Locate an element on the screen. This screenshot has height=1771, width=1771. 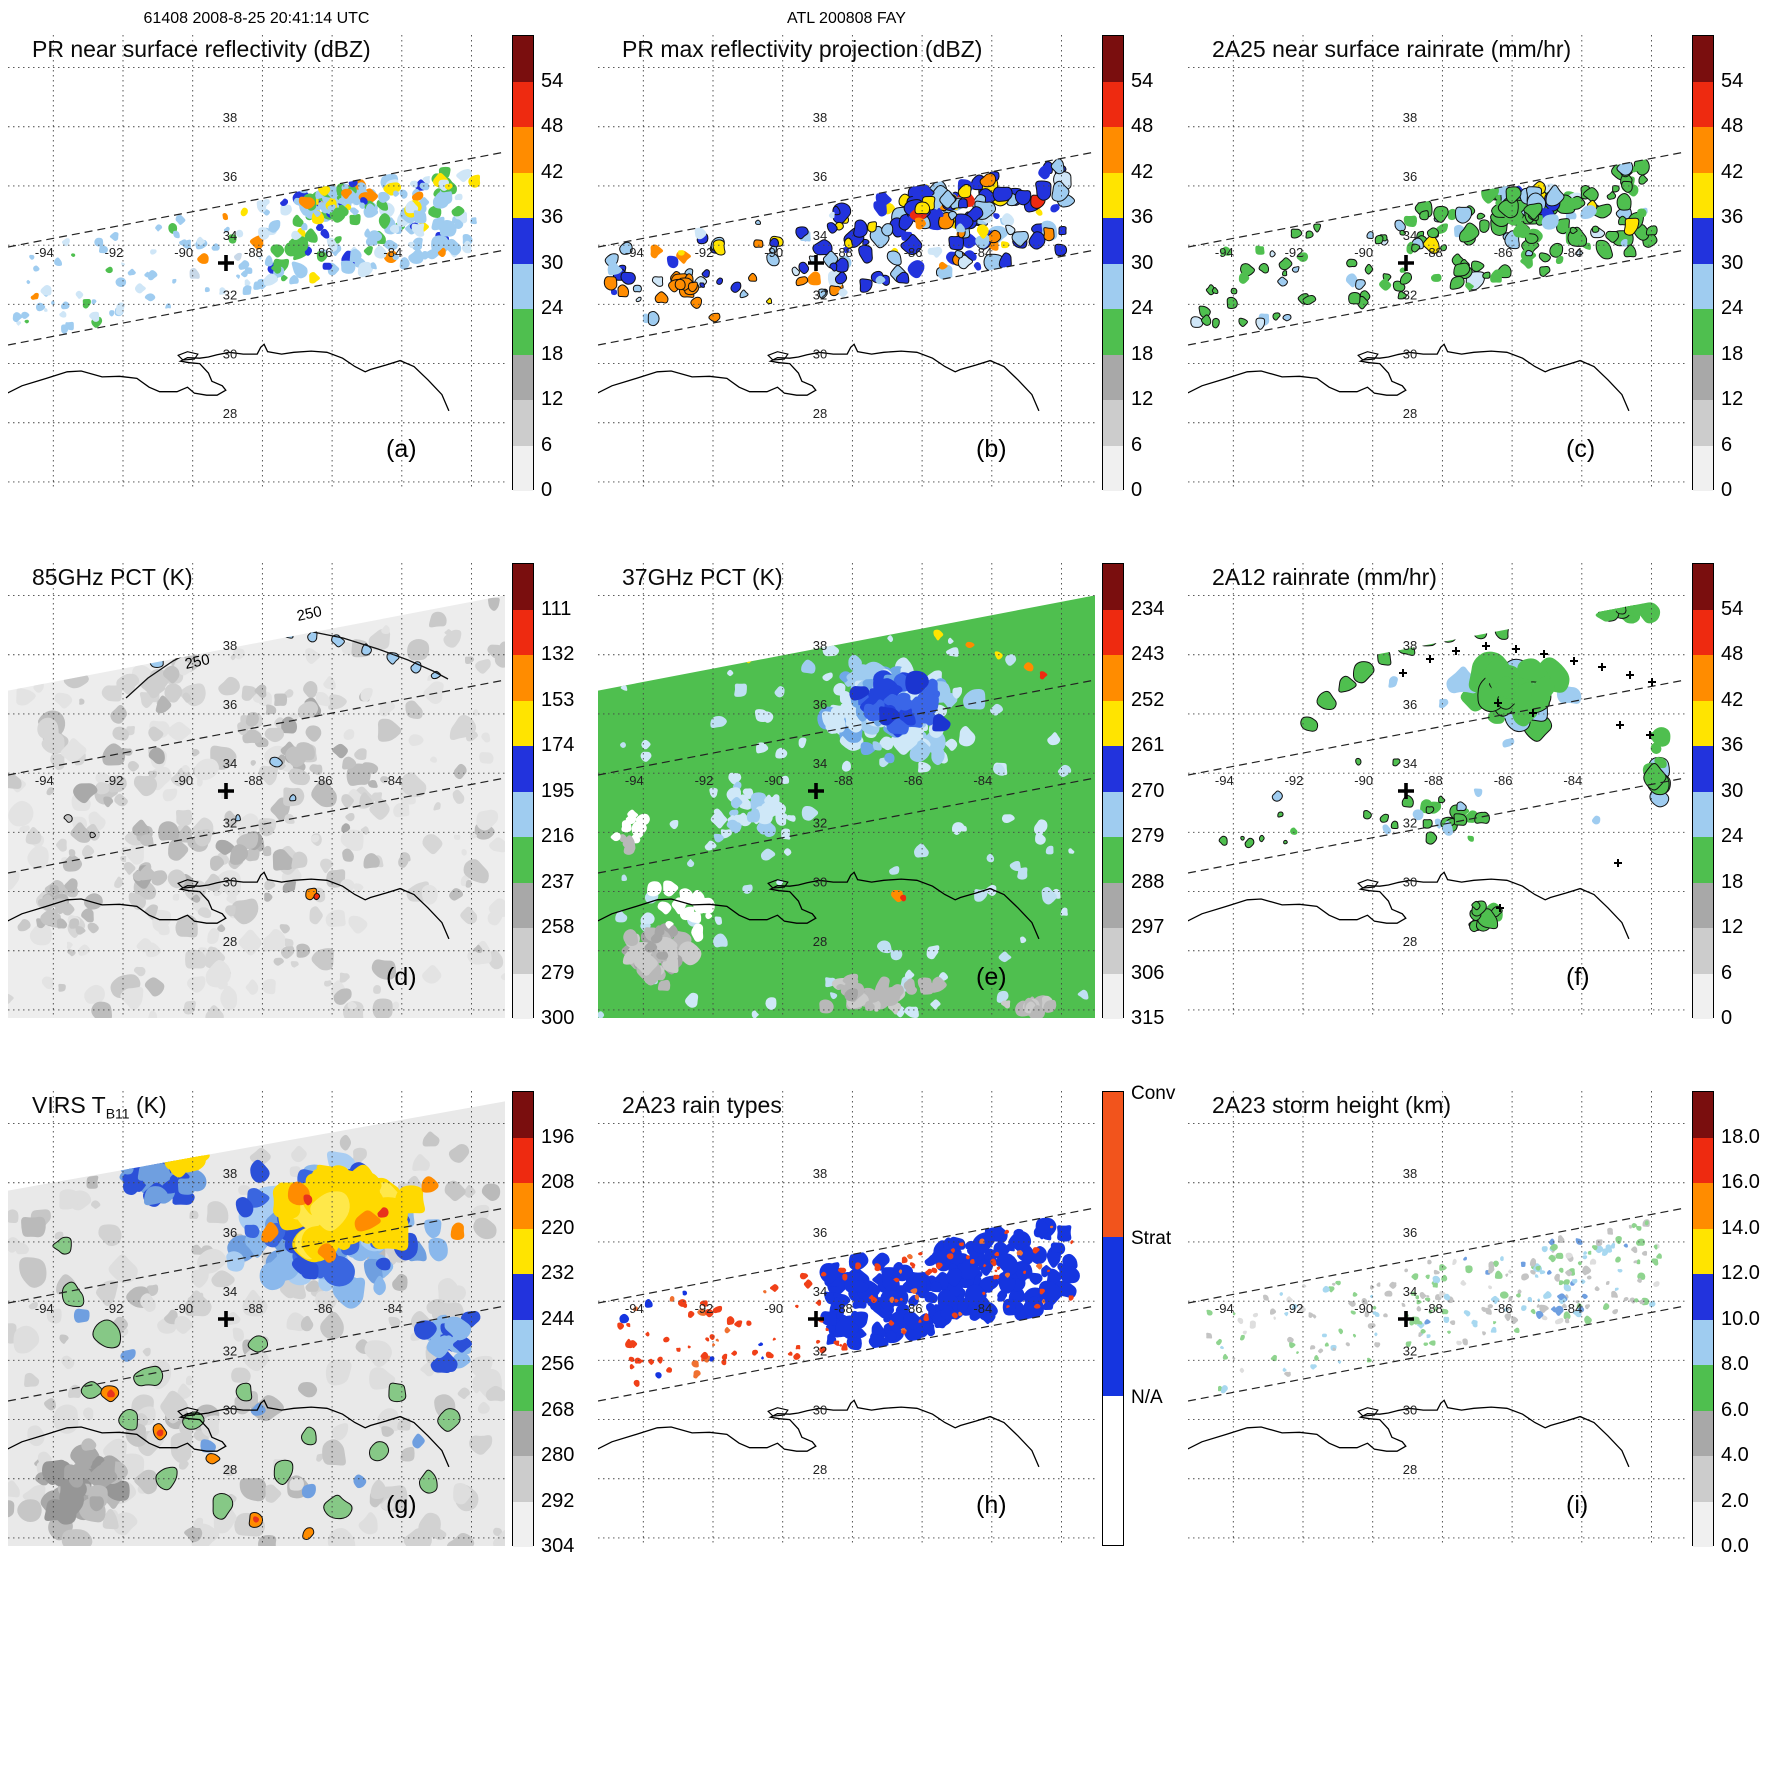
panel-title-h: 2A23 rain types is located at coordinates (702, 1105).